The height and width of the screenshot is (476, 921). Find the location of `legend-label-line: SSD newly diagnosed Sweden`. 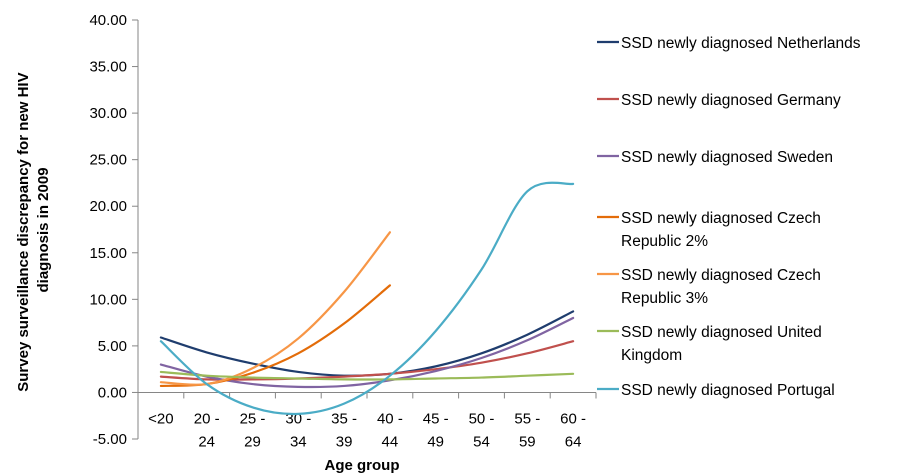

legend-label-line: SSD newly diagnosed Sweden is located at coordinates (727, 157).